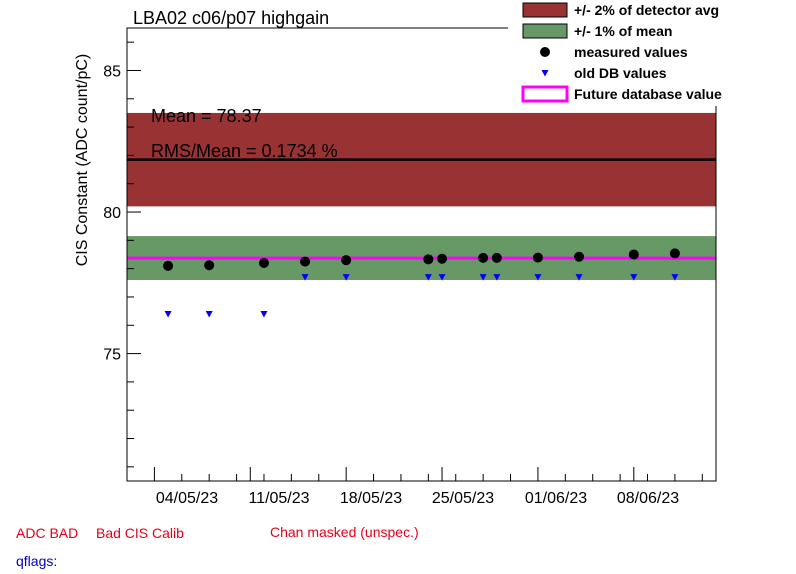 This screenshot has width=796, height=574. I want to click on adc-bad-flag: ADC BAD, so click(47, 533).